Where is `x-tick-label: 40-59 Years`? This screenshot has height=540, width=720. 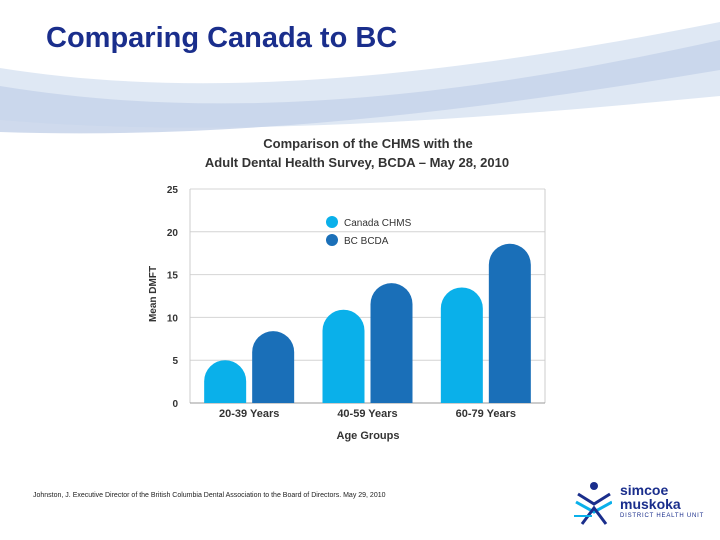 x-tick-label: 40-59 Years is located at coordinates (367, 414).